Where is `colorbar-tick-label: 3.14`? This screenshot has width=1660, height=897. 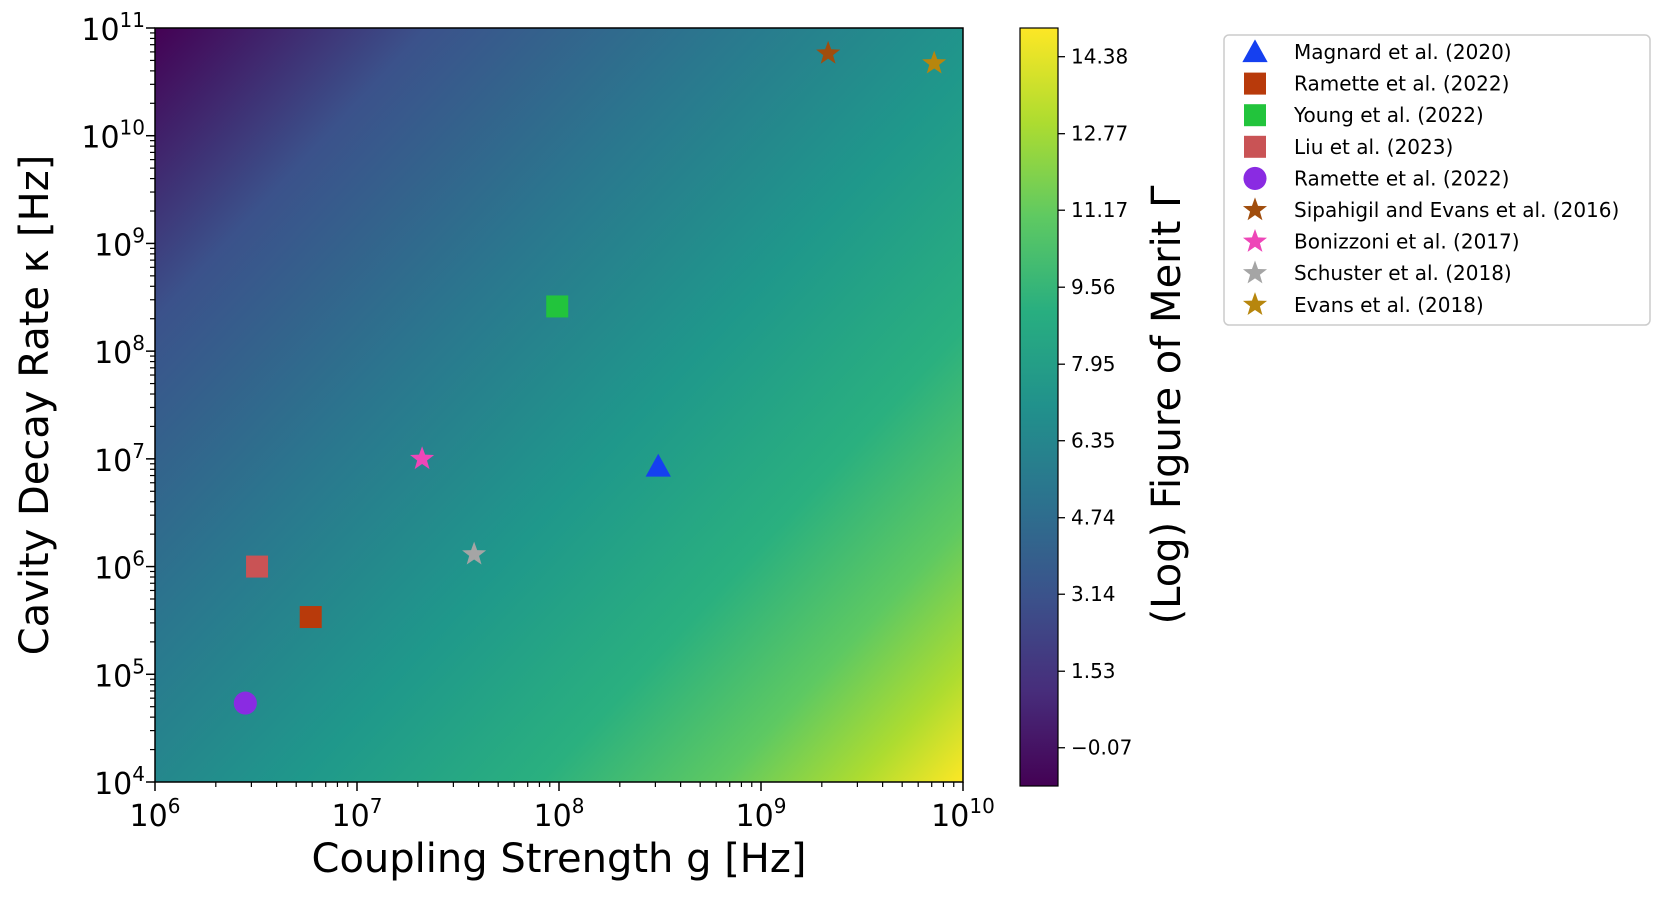
colorbar-tick-label: 3.14 is located at coordinates (1093, 594).